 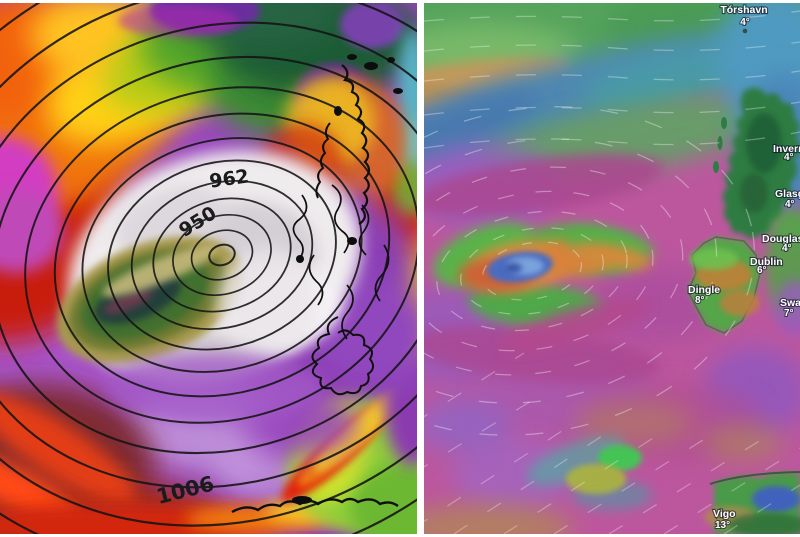 I want to click on city-name: Vigo, so click(x=724, y=514).